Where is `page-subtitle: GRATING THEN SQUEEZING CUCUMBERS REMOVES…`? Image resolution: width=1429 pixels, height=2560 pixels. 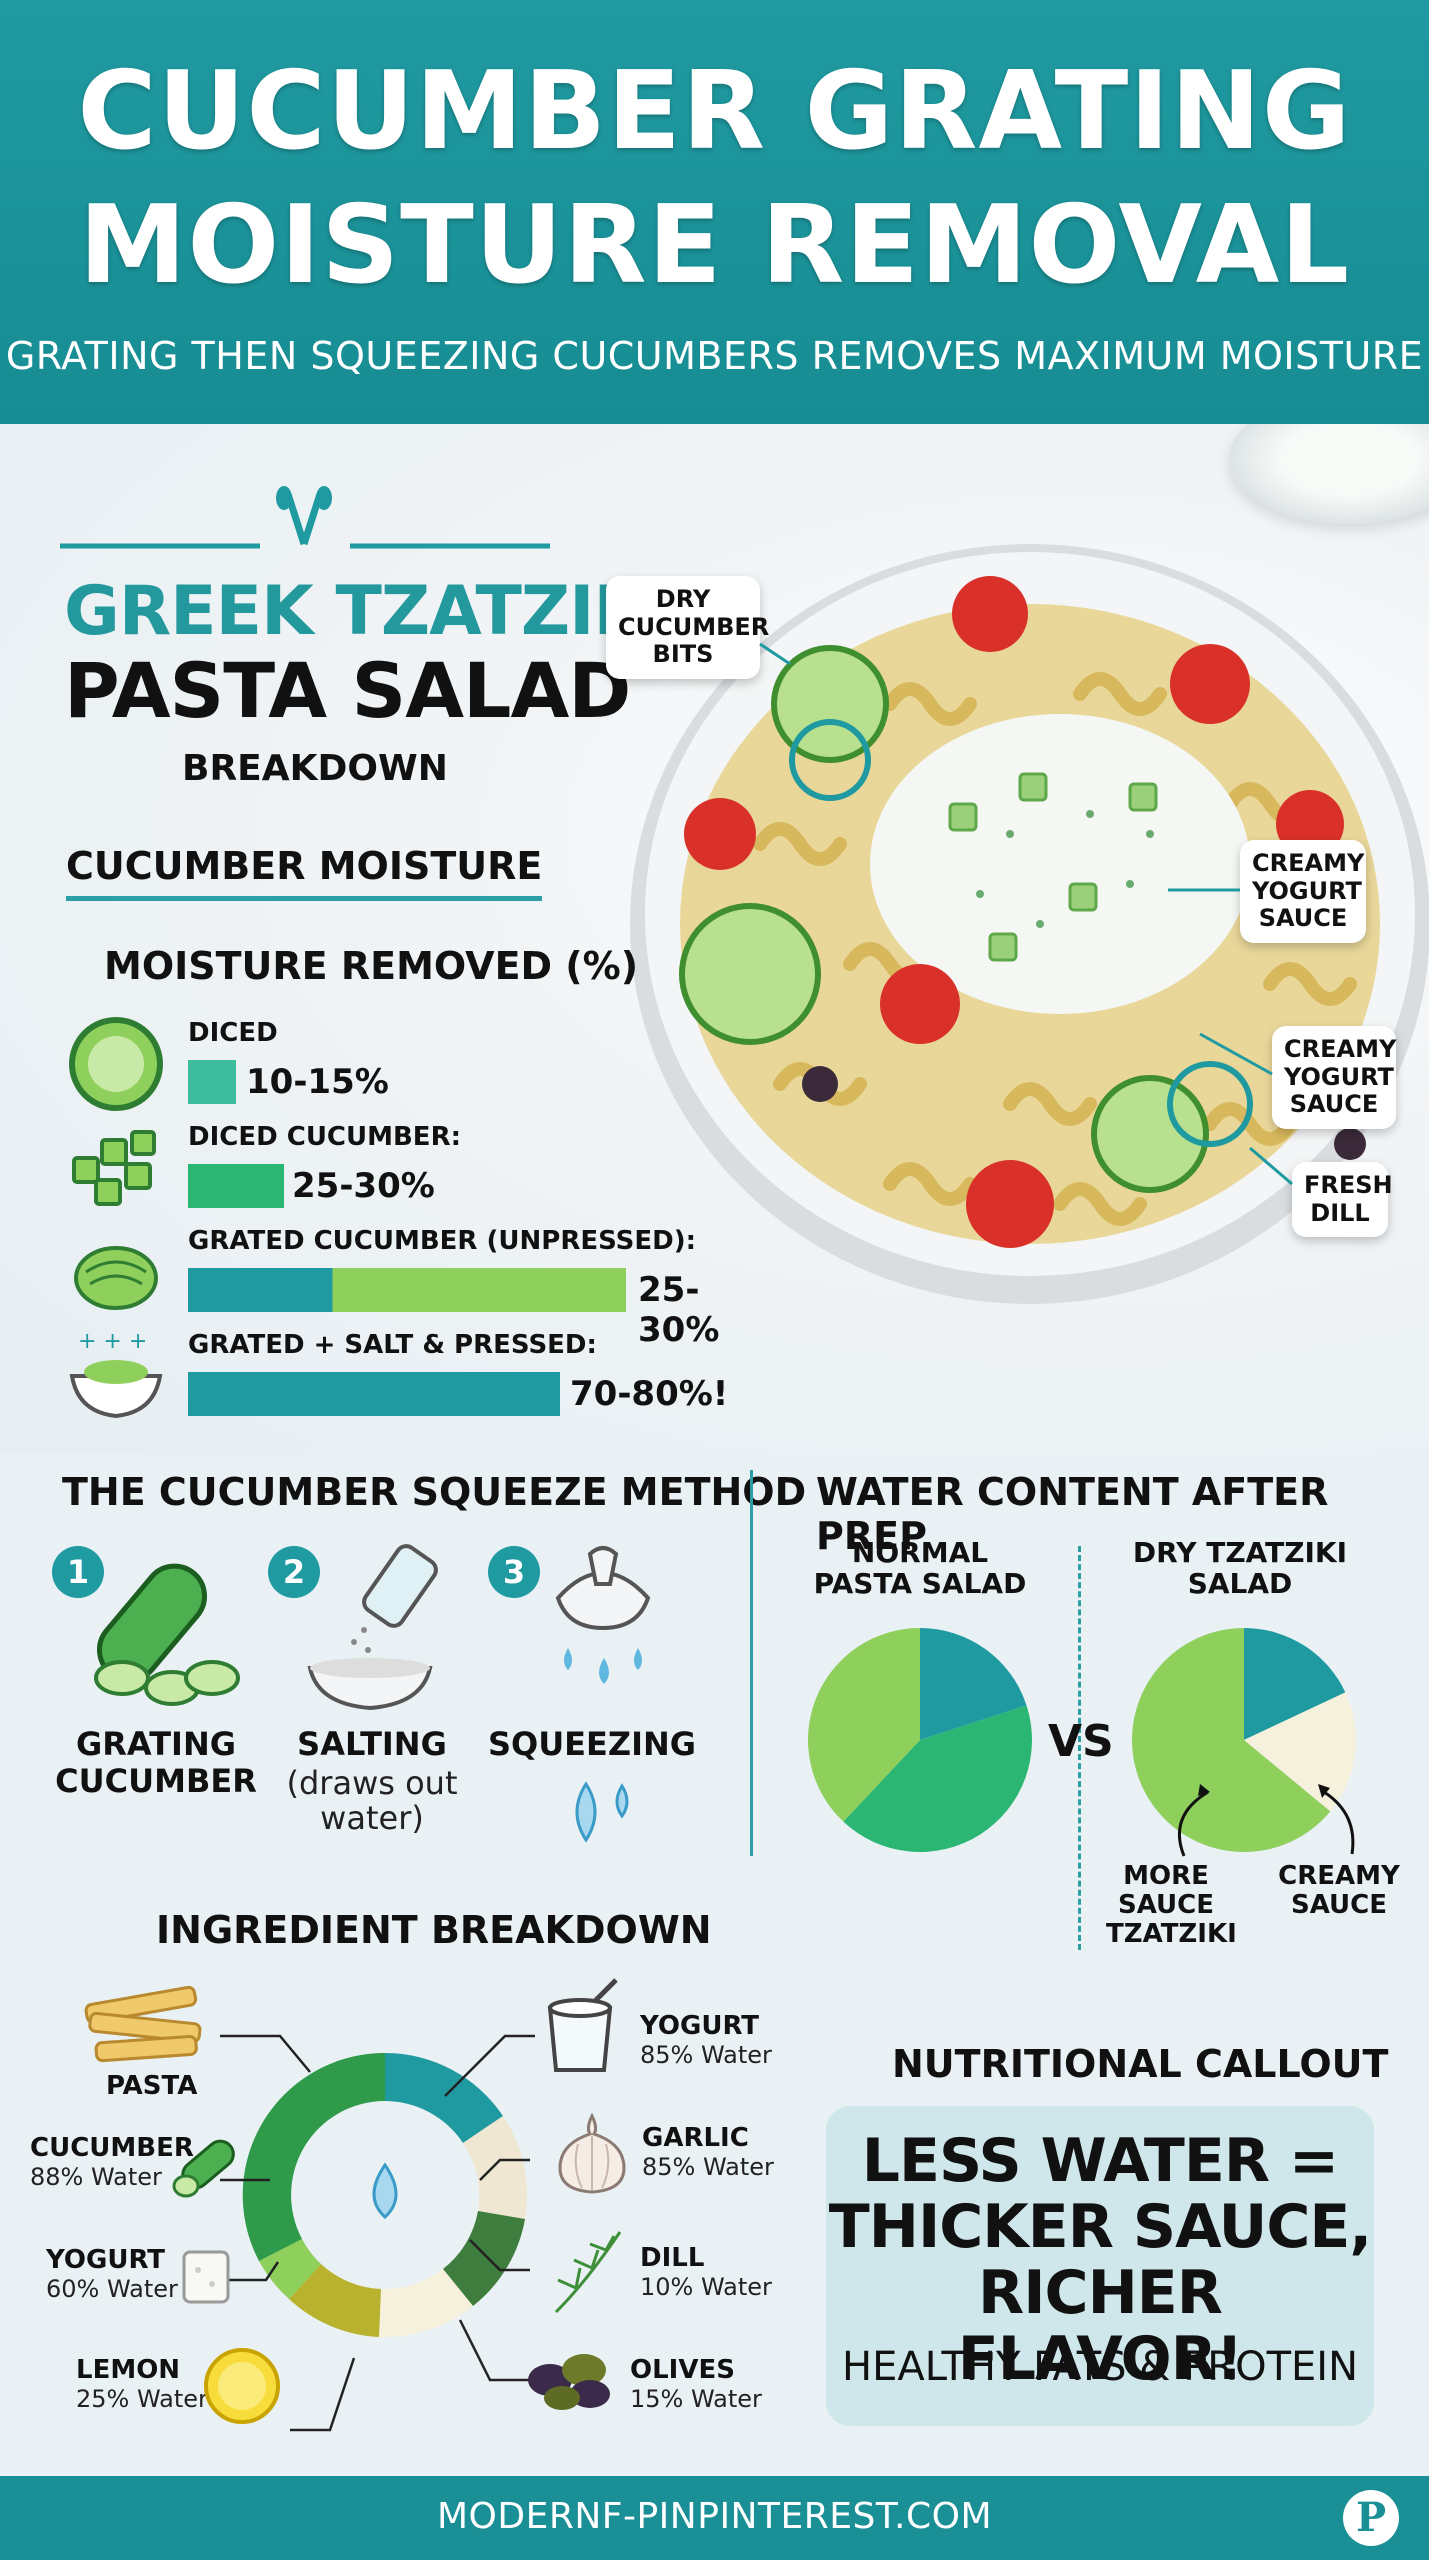
page-subtitle: GRATING THEN SQUEEZING CUCUMBERS REMOVES… is located at coordinates (714, 356).